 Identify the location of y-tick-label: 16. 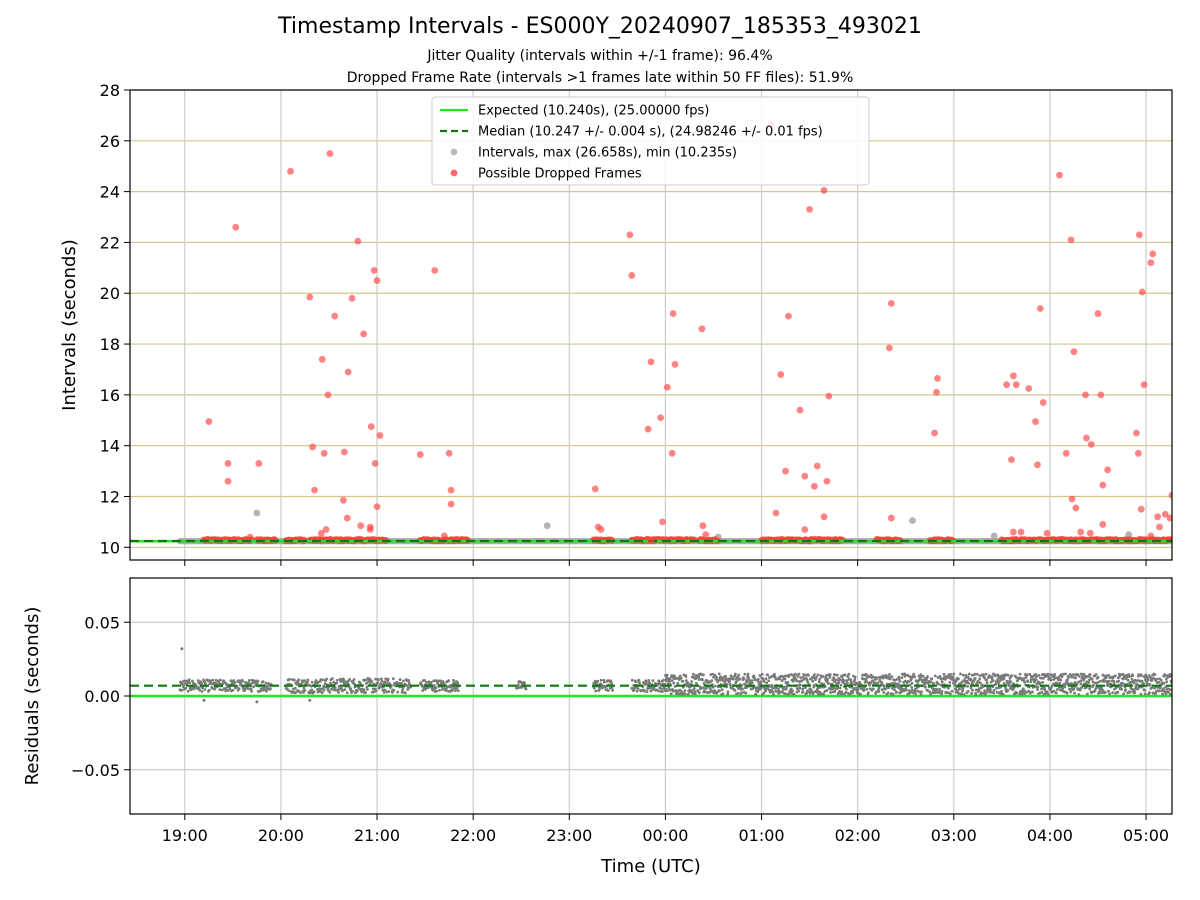
(110, 395).